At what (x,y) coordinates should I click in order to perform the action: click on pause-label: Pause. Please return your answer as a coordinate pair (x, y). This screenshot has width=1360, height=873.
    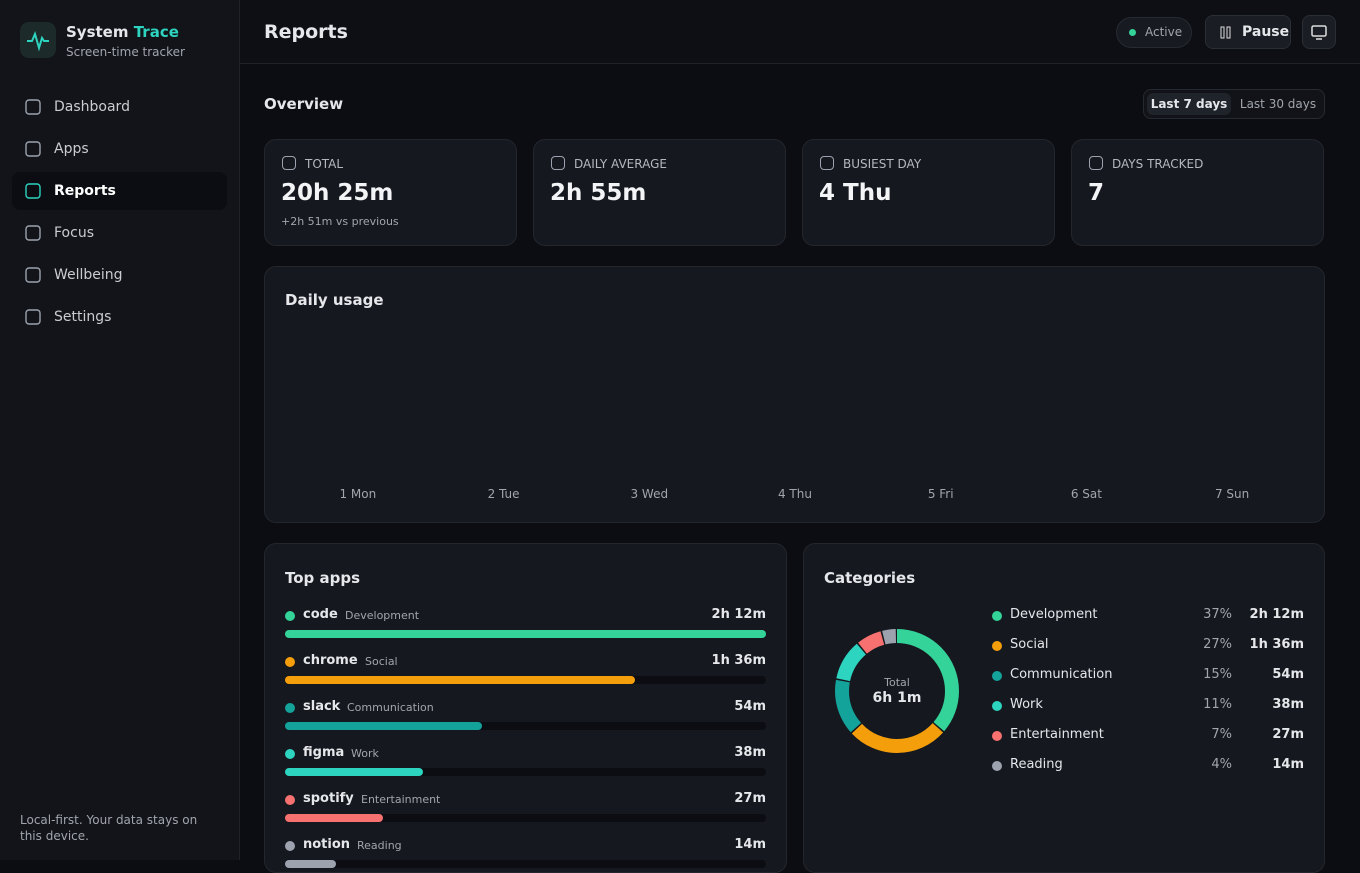
    Looking at the image, I should click on (1266, 32).